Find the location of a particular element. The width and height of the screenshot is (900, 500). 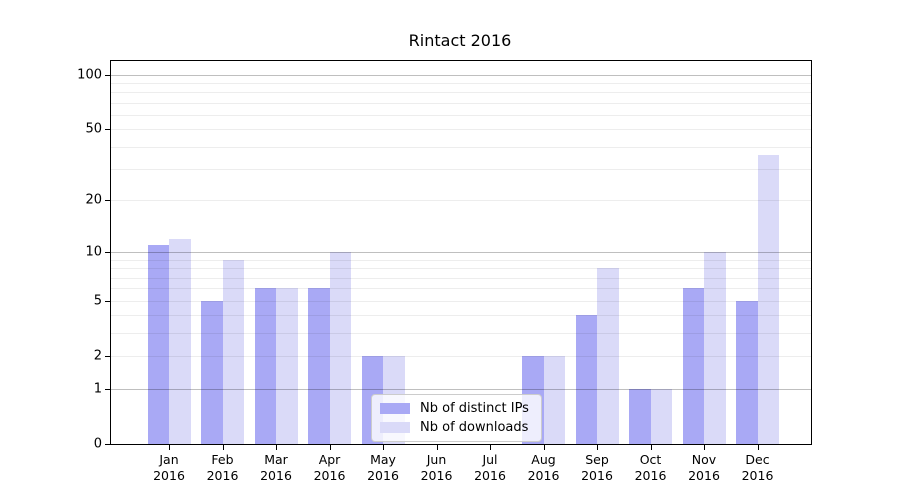

bar-downloads-sep is located at coordinates (608, 356).